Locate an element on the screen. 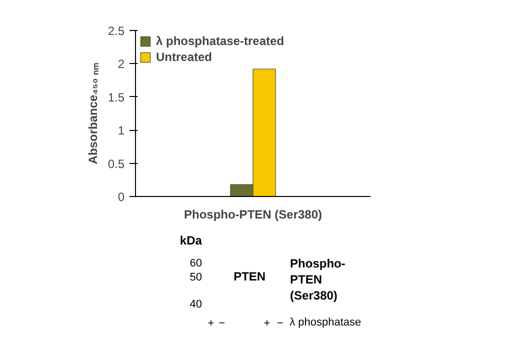 The height and width of the screenshot is (350, 520). y-axis-title: Absorbance₄₅₀ ₙₘ is located at coordinates (93, 113).